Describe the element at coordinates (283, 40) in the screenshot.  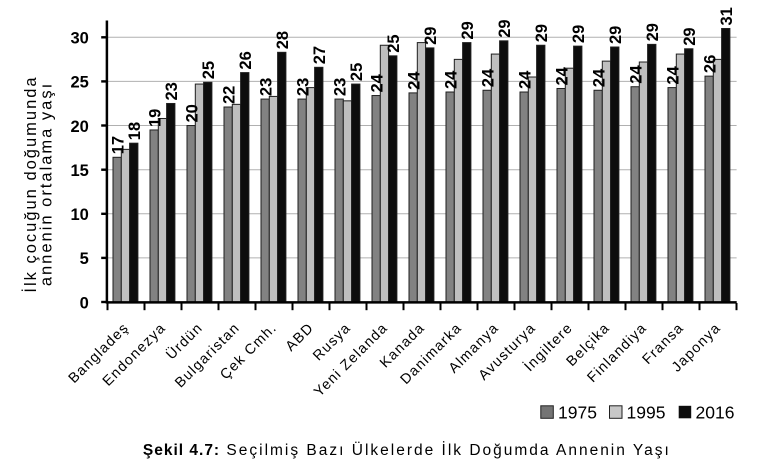
I see `svg-text: 28` at that location.